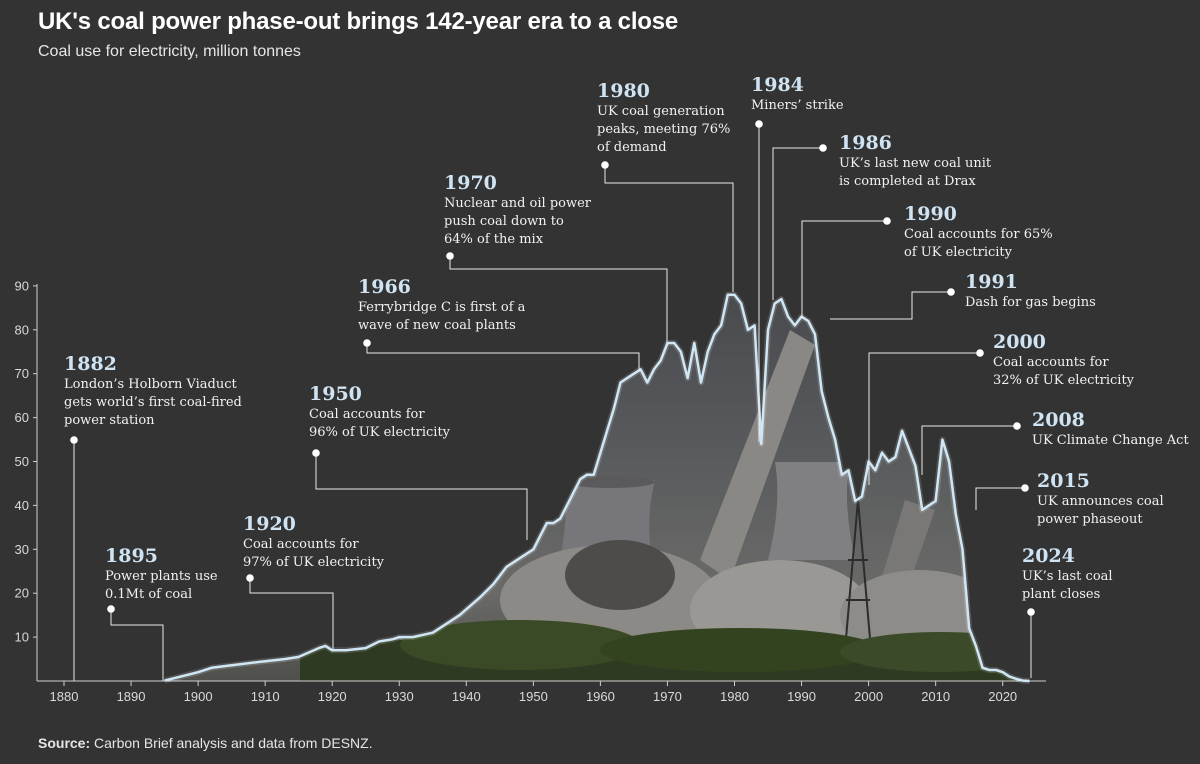 This screenshot has height=764, width=1200. What do you see at coordinates (797, 258) in the screenshot?
I see `annotation-1984: 1984 Miners’ strike` at bounding box center [797, 258].